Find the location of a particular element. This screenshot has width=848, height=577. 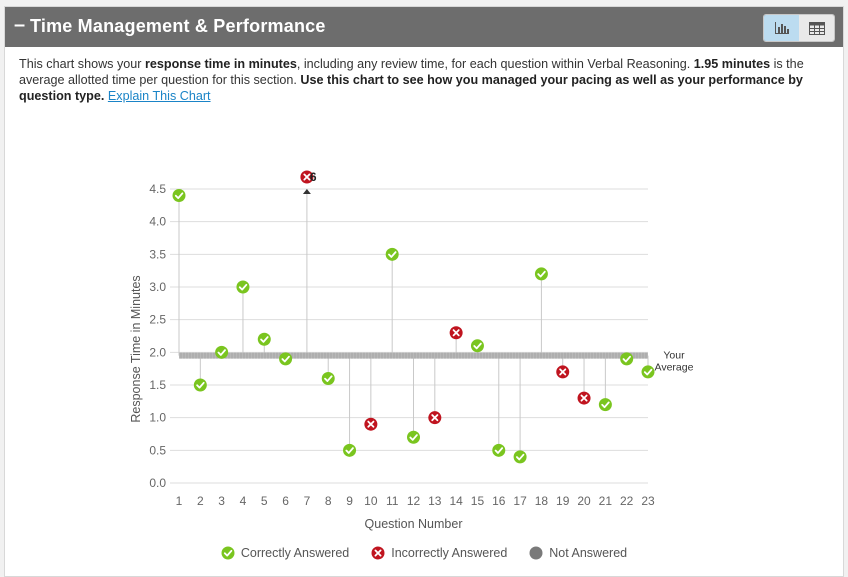

question-16-marker is located at coordinates (499, 450).